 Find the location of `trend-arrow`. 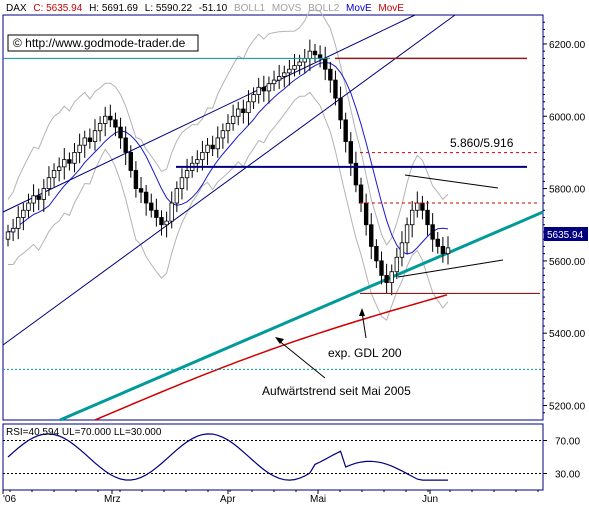

trend-arrow is located at coordinates (301, 359).